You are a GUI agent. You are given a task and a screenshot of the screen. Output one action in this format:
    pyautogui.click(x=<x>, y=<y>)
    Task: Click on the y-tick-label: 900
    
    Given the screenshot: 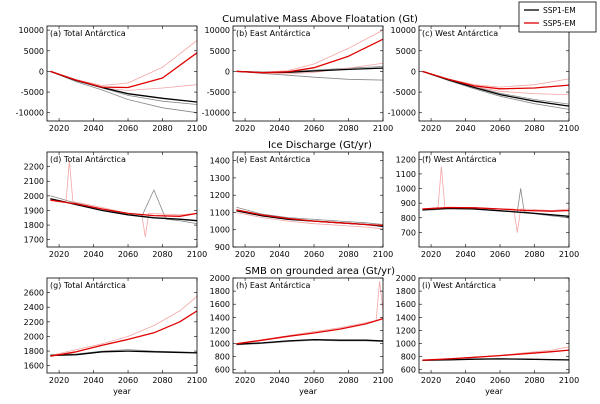 What is the action you would take?
    pyautogui.click(x=222, y=247)
    